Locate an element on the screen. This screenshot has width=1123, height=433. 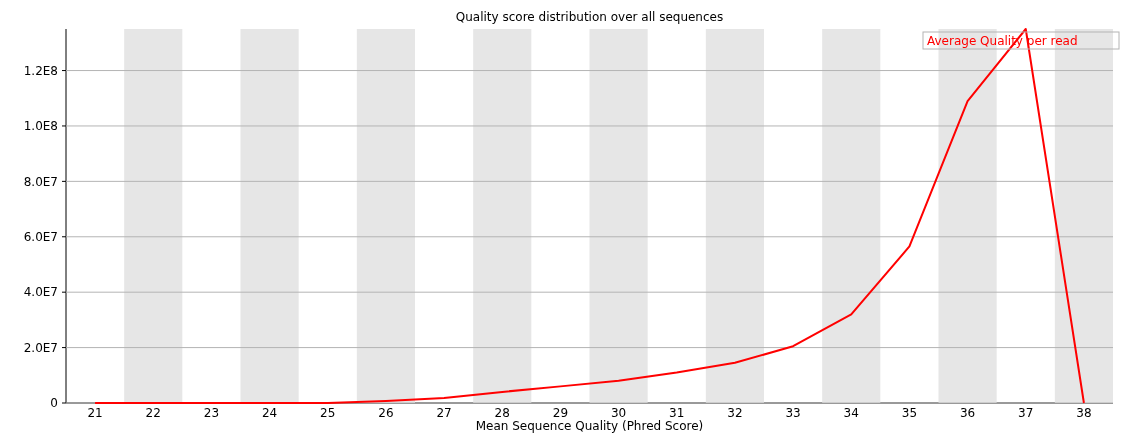
x-tick-label: 33 is located at coordinates (793, 413).